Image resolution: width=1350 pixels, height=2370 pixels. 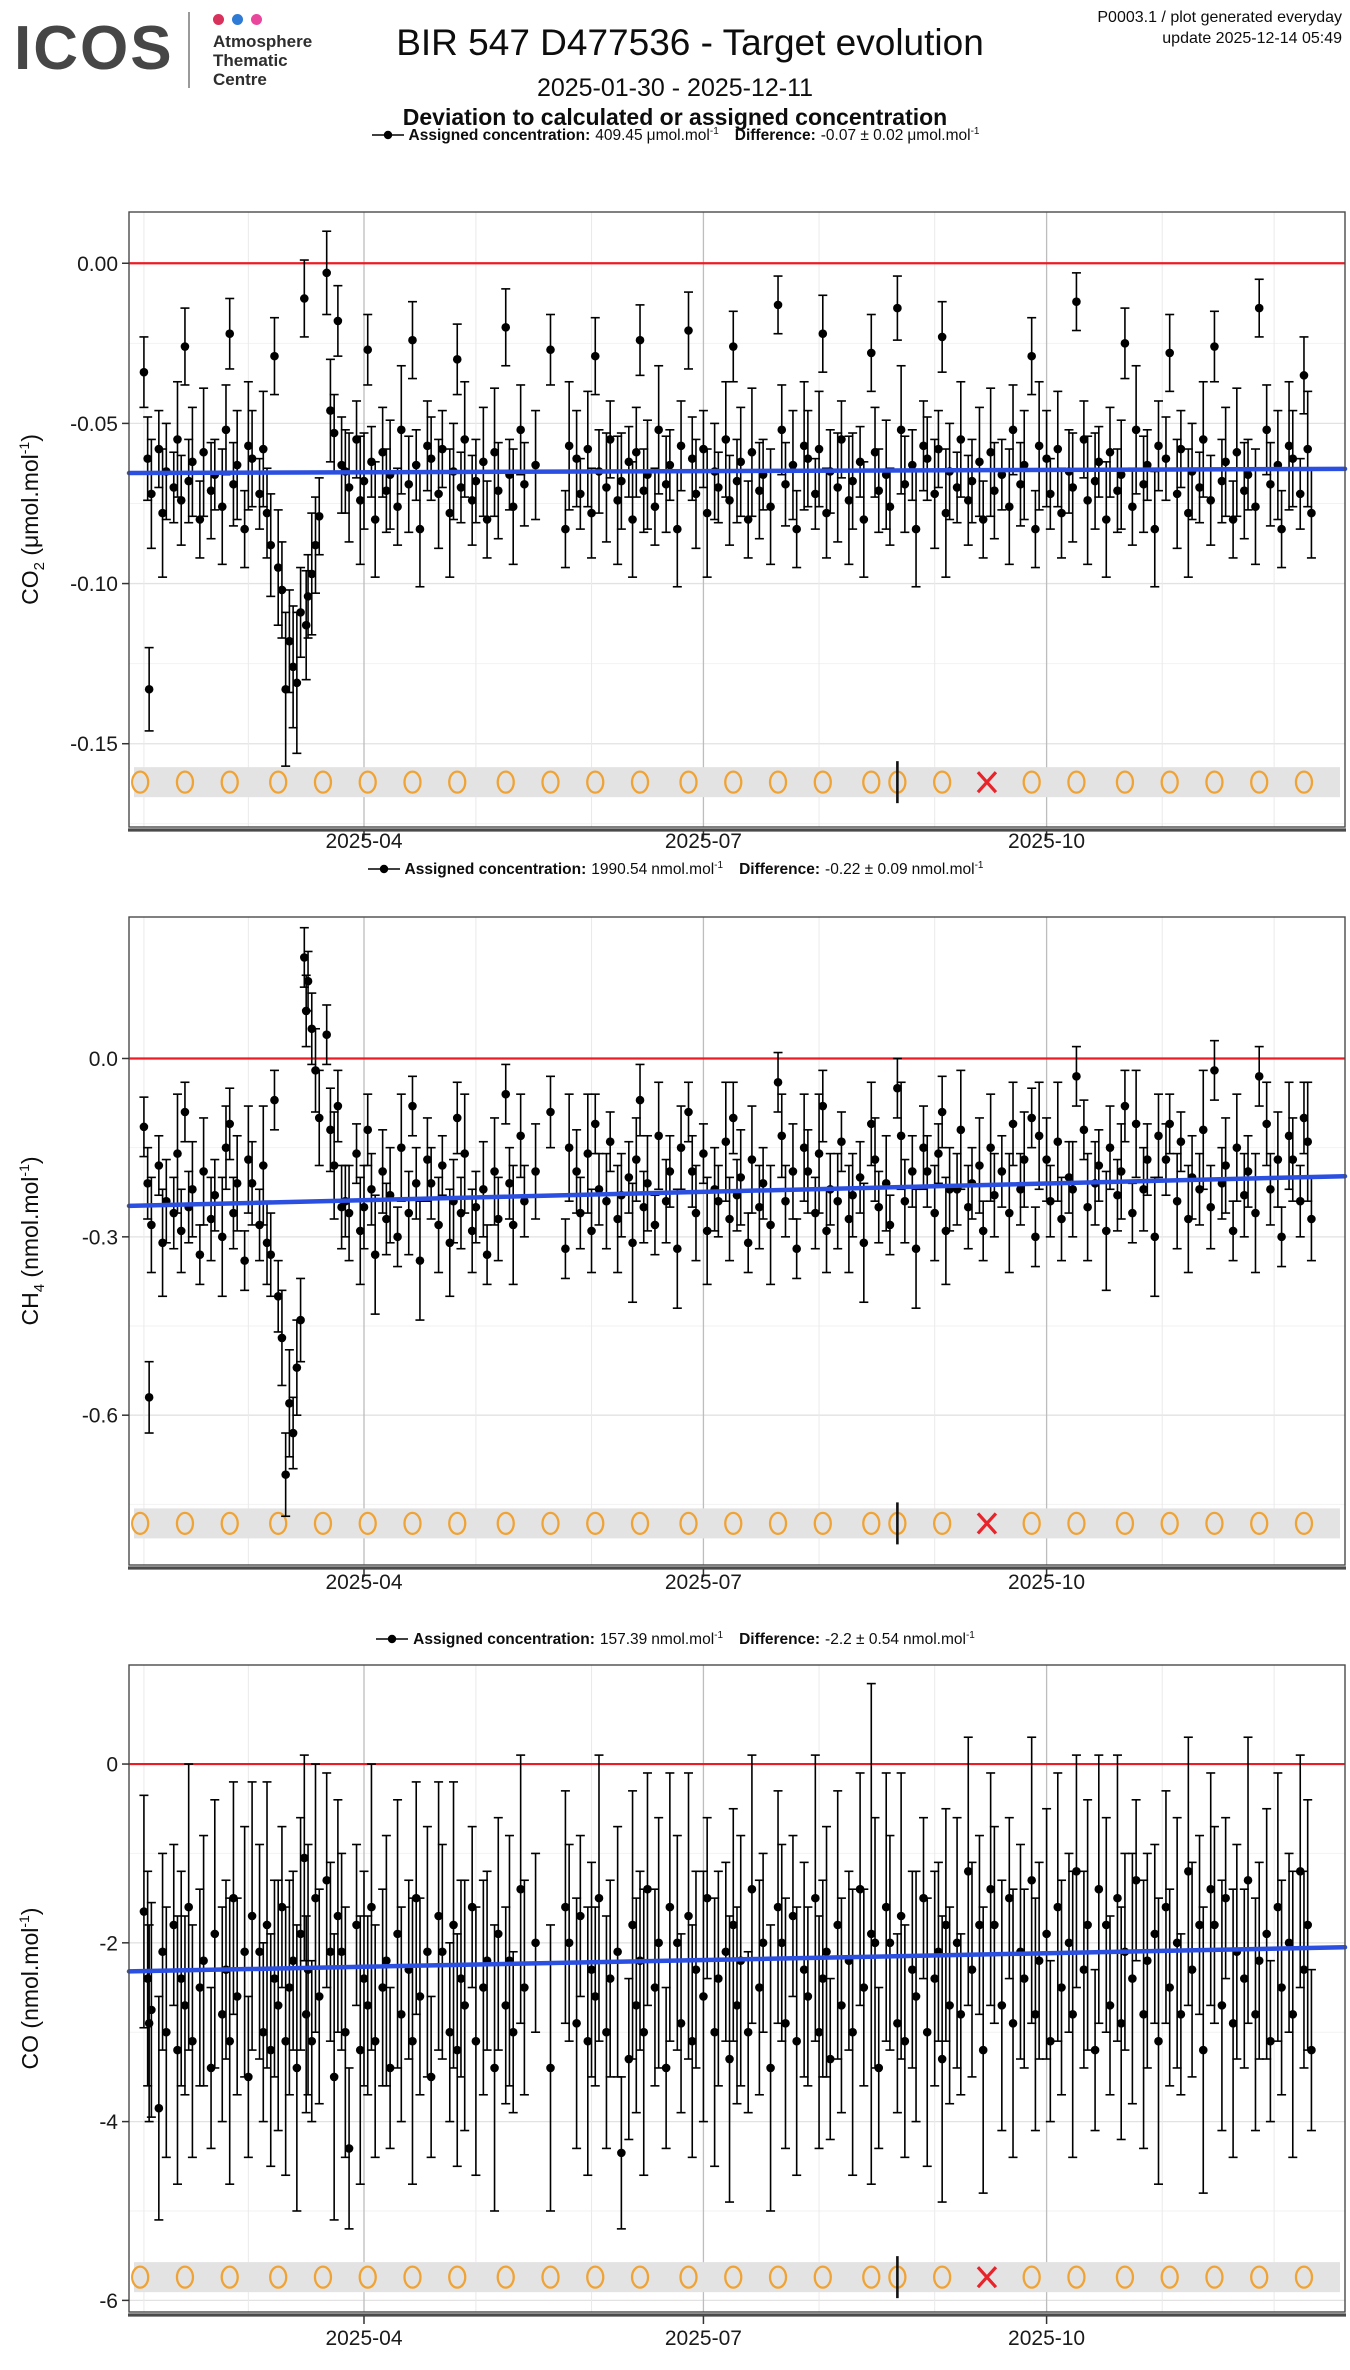 What do you see at coordinates (94, 584) in the screenshot?
I see `y-tick-label: -0.10` at bounding box center [94, 584].